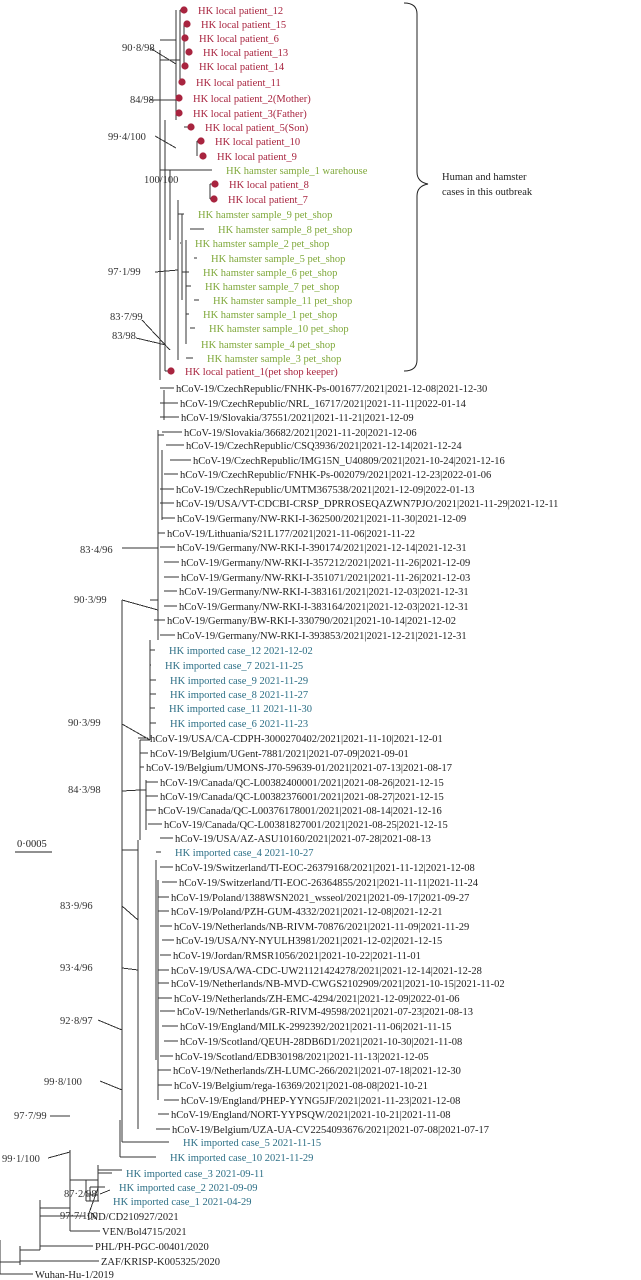 The image size is (641, 1280). Describe the element at coordinates (242, 67) in the screenshot. I see `leaf-label: HK local patient_14` at that location.